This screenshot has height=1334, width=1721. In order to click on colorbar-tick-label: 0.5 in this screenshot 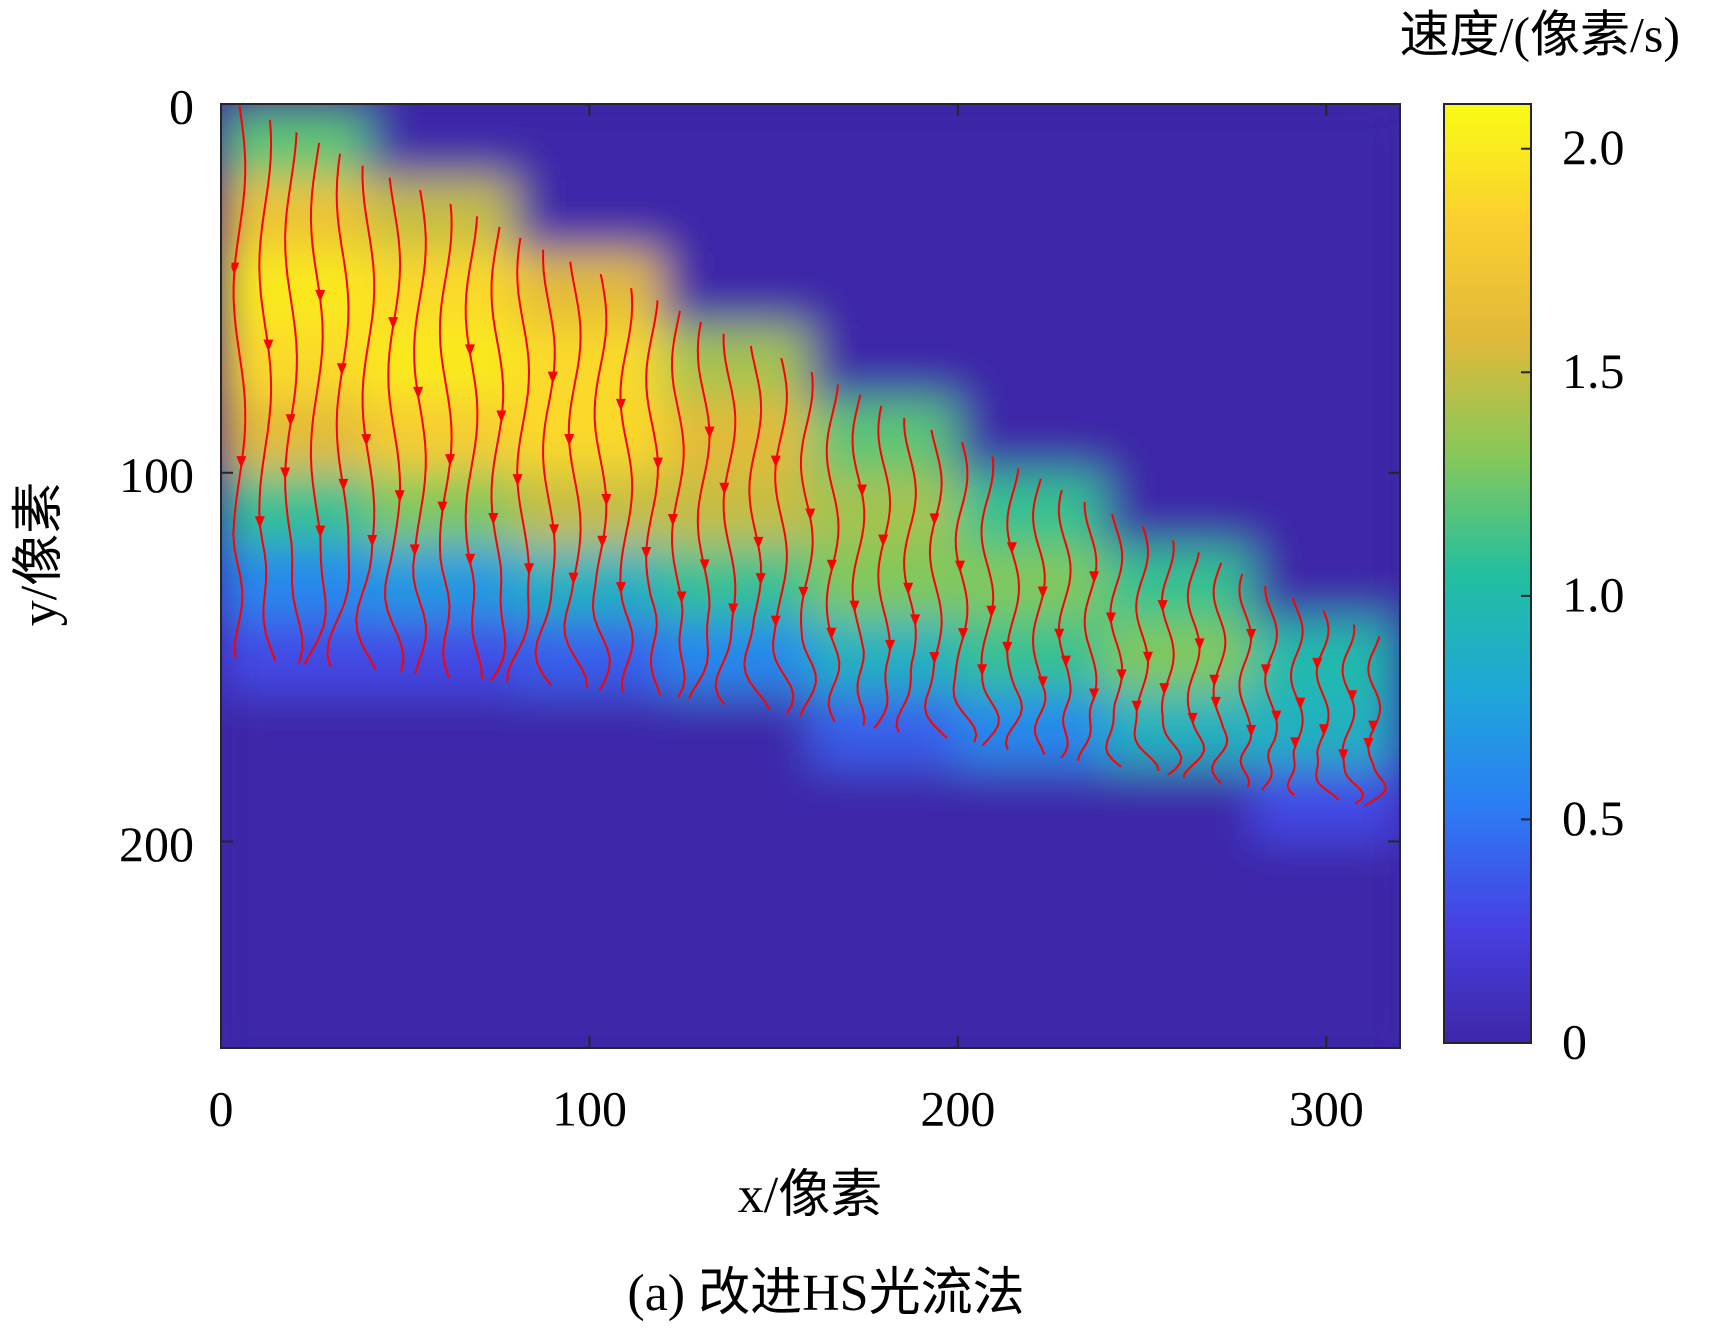, I will do `click(1593, 818)`.